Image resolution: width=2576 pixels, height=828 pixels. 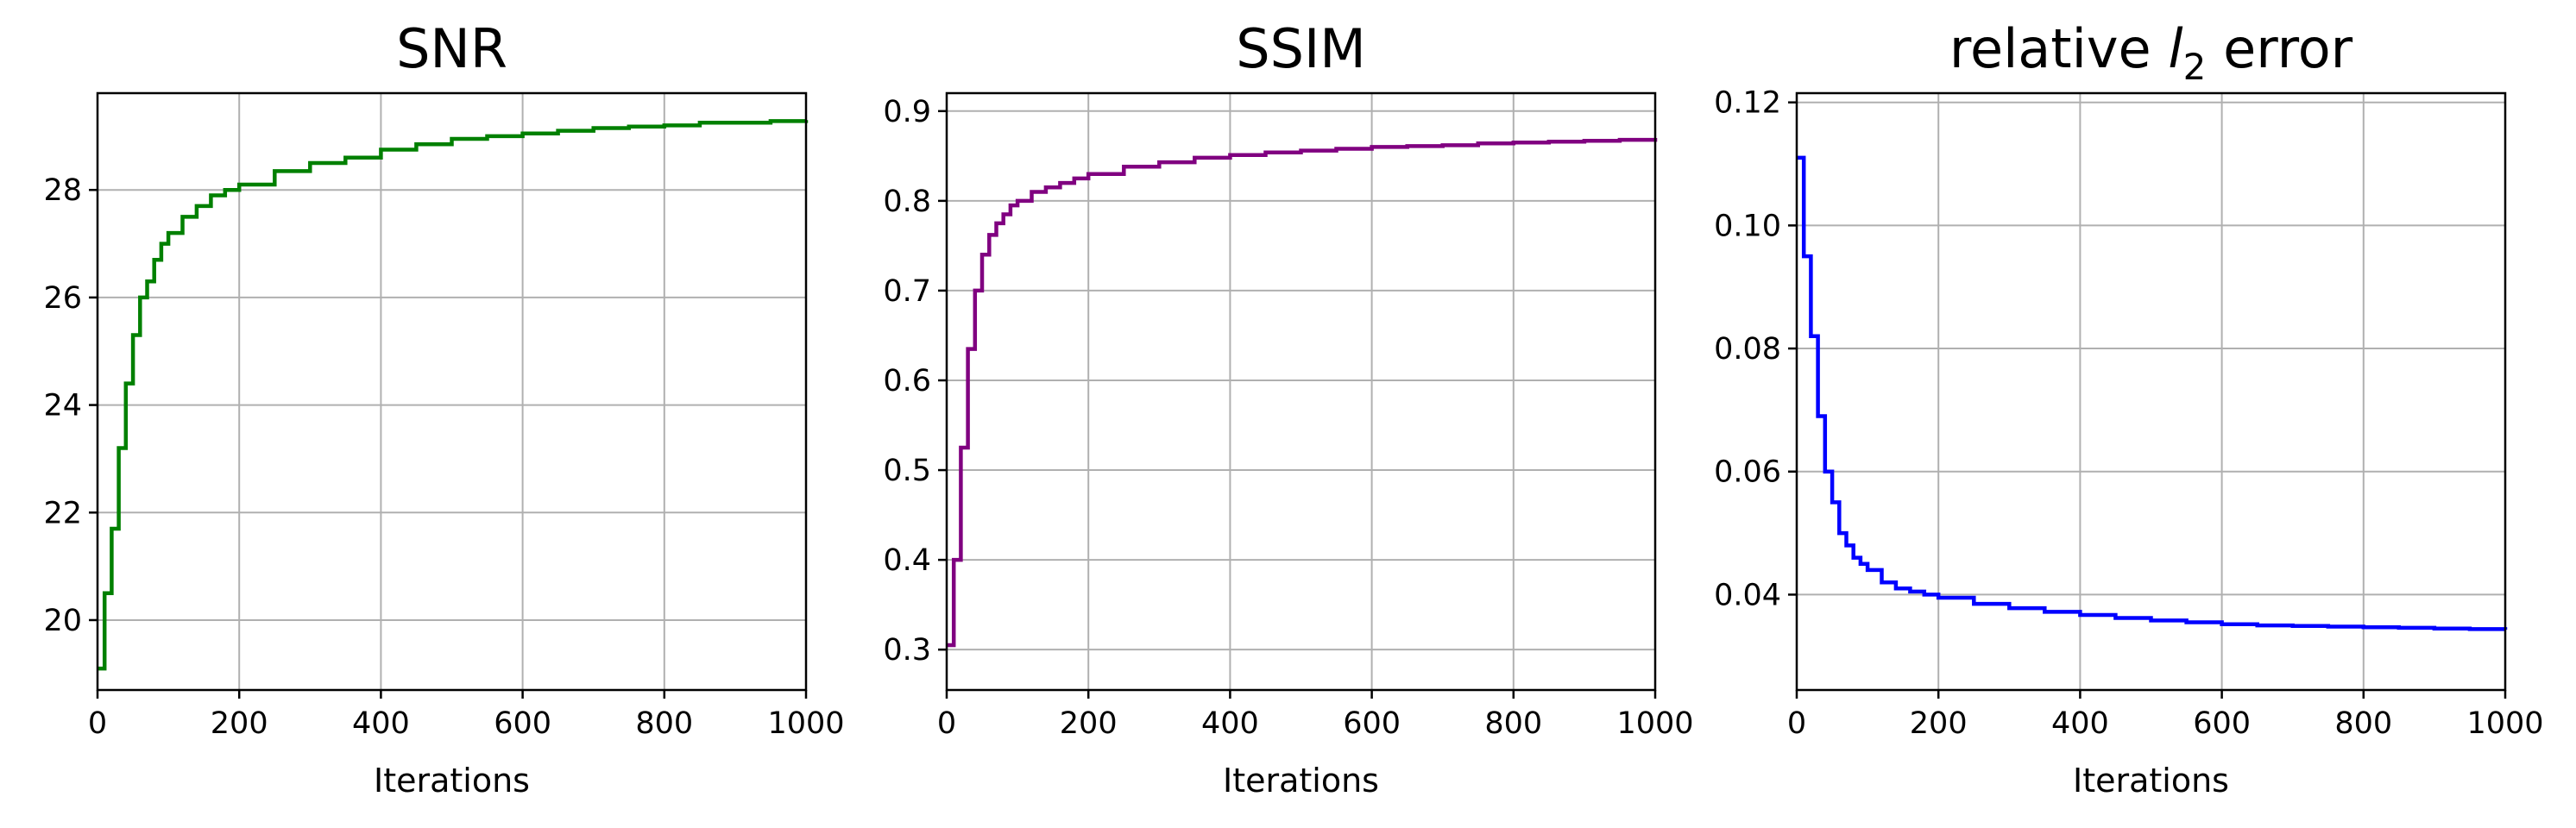 I want to click on y-tick-label: 0.10, so click(x=1748, y=226).